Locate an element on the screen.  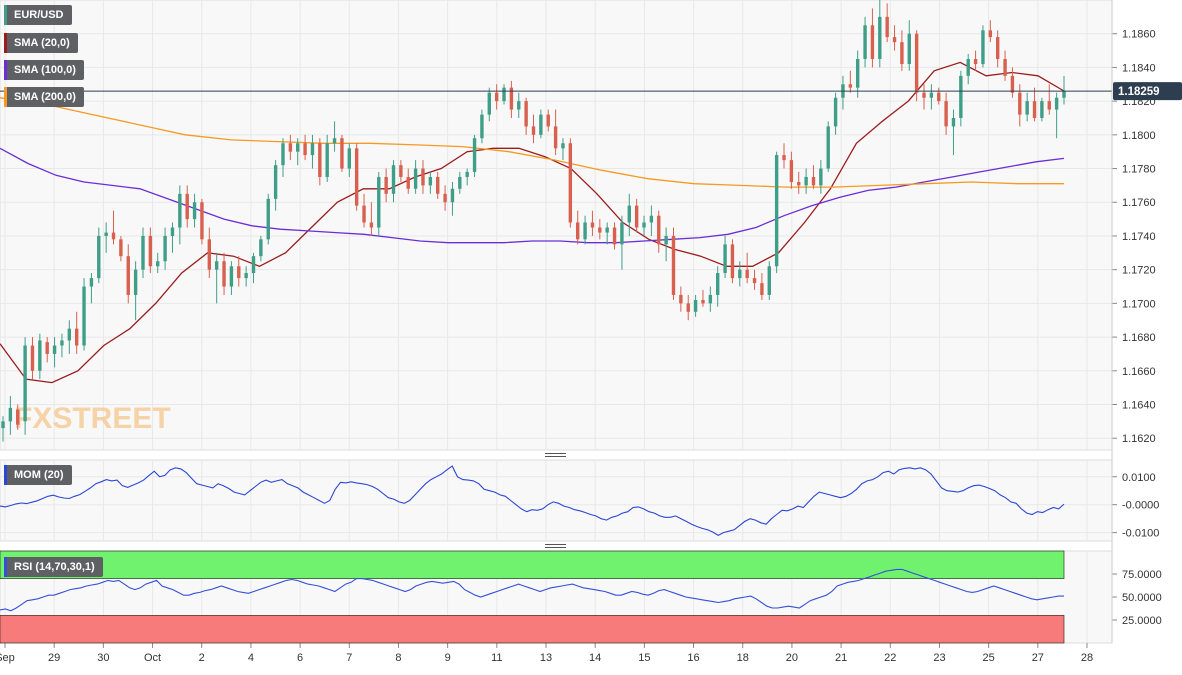
legend-sma100-label: SMA (100,0) is located at coordinates (45, 70).